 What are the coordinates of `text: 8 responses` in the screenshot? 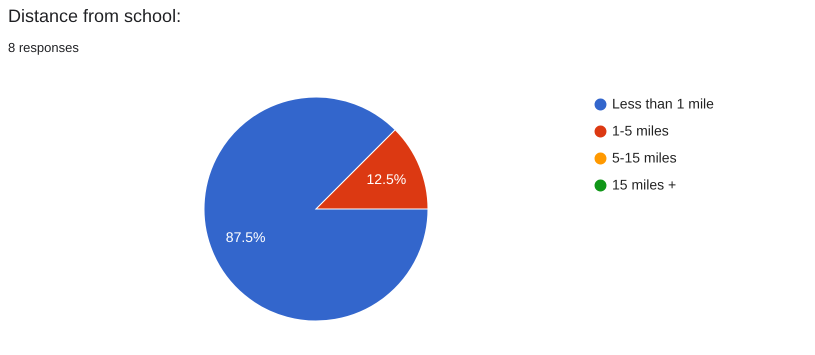 It's located at (44, 47).